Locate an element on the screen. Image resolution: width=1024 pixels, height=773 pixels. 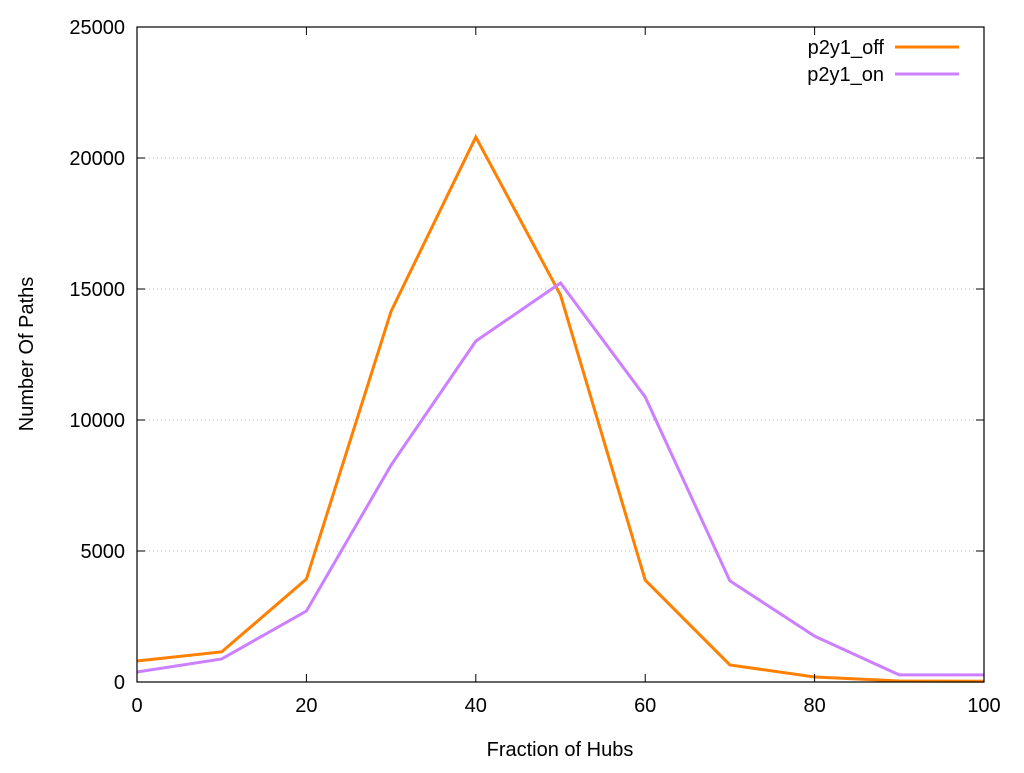
x-tick-label: 20 is located at coordinates (306, 706).